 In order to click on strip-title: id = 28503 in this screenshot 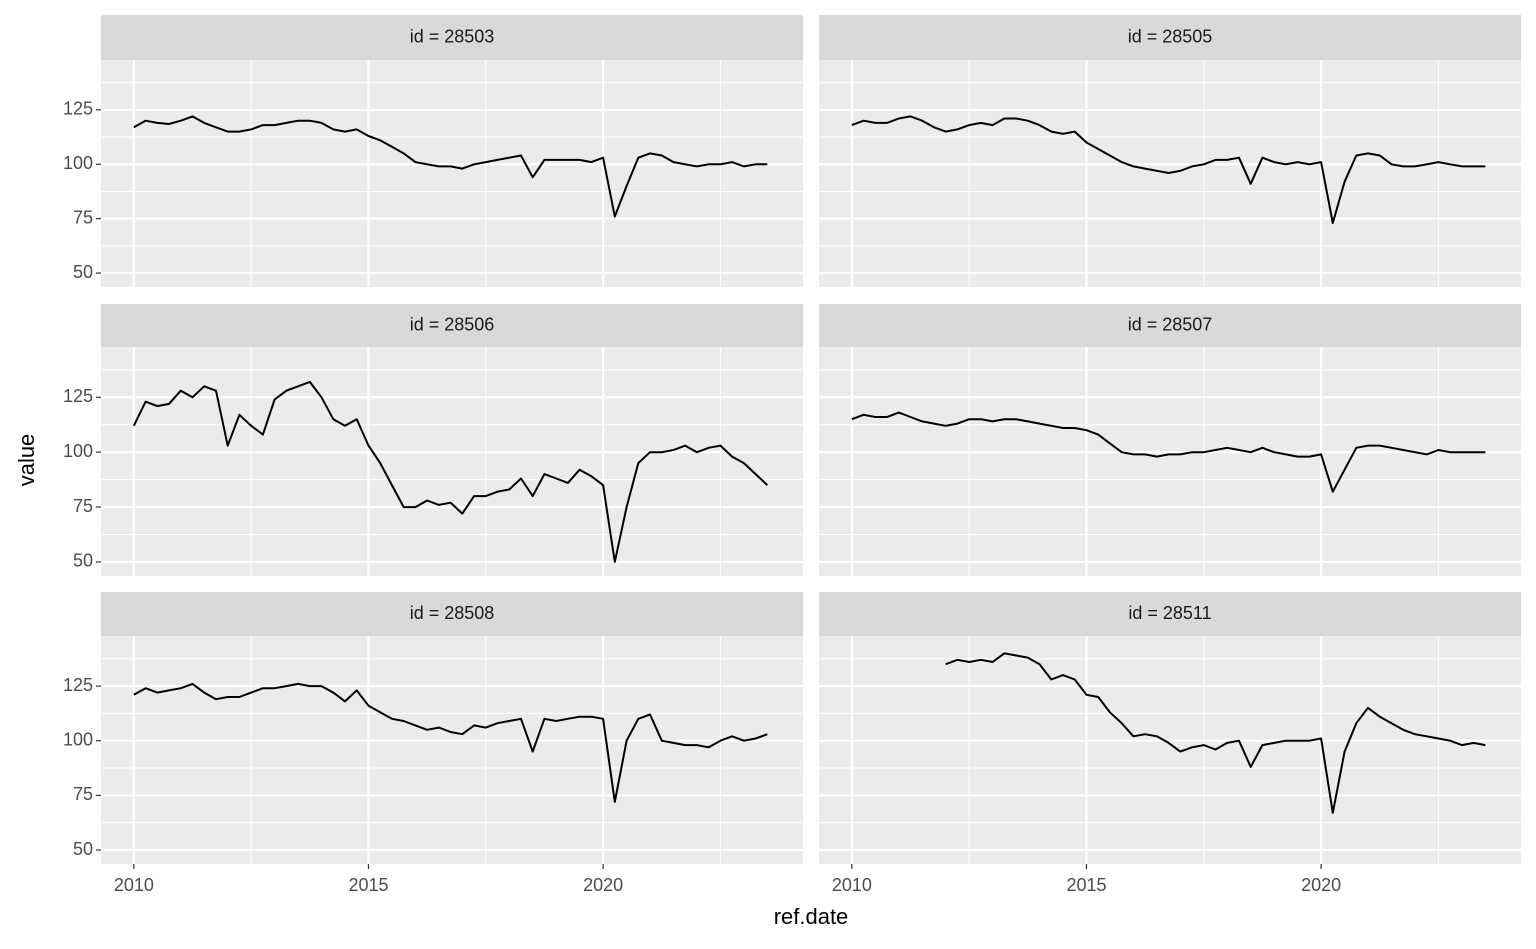, I will do `click(452, 36)`.